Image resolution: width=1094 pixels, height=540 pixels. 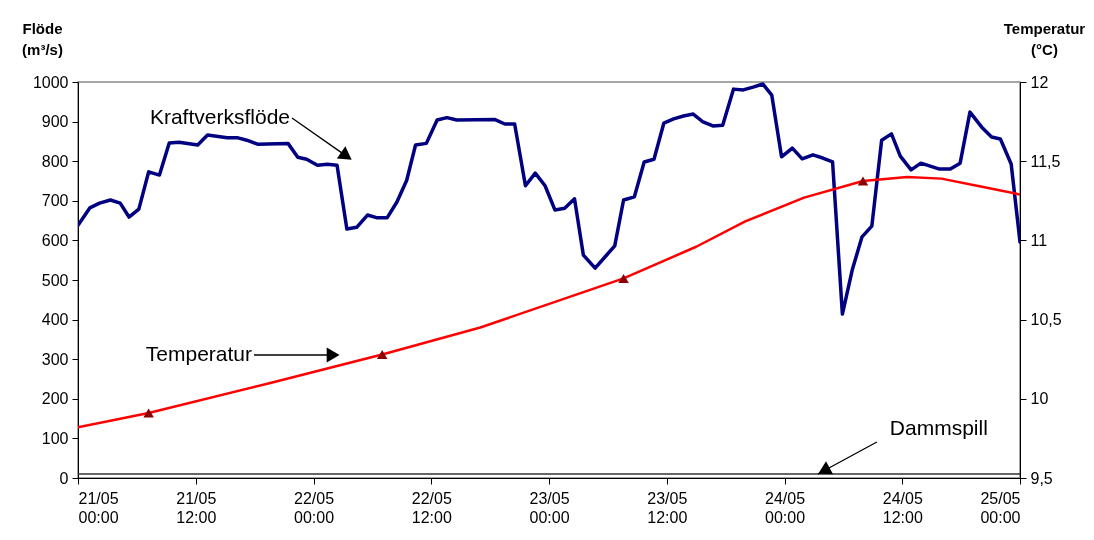 What do you see at coordinates (902, 507) in the screenshot?
I see `x-tick-label: 24/05 12:00` at bounding box center [902, 507].